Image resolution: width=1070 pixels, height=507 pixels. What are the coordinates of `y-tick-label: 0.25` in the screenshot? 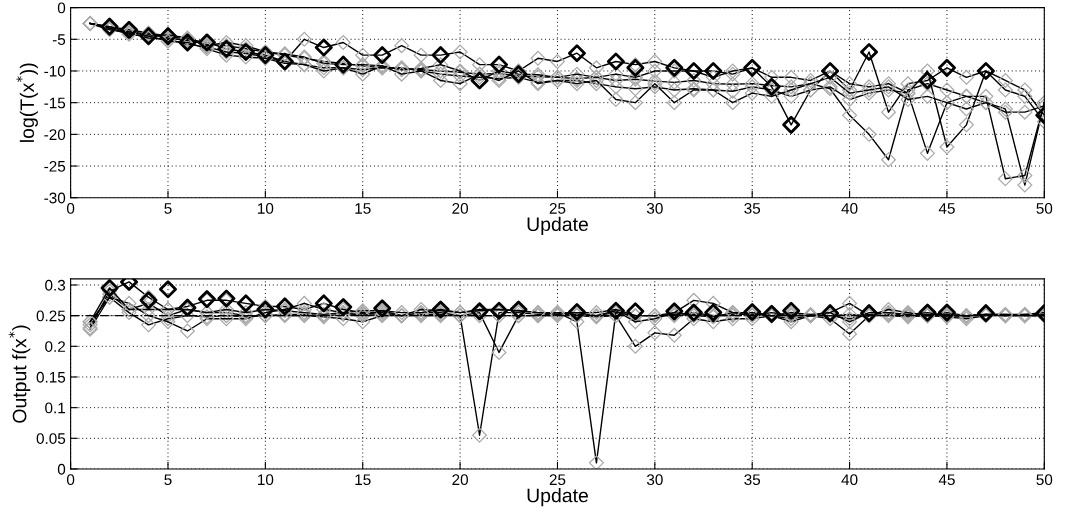 It's located at (51, 316).